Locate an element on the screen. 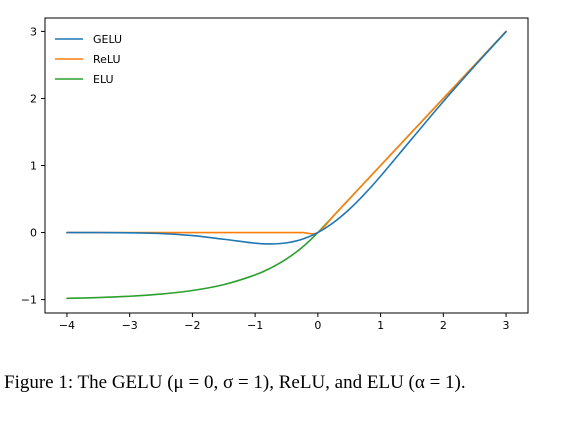 The height and width of the screenshot is (423, 568). y-tick-label: 1 is located at coordinates (33, 166).